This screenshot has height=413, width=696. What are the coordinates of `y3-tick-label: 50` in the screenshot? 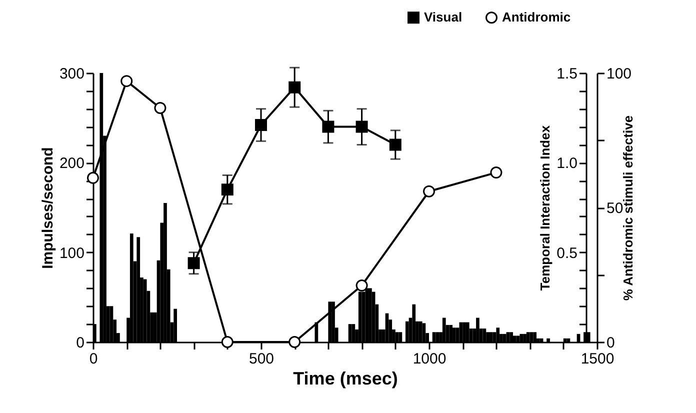 It's located at (615, 208).